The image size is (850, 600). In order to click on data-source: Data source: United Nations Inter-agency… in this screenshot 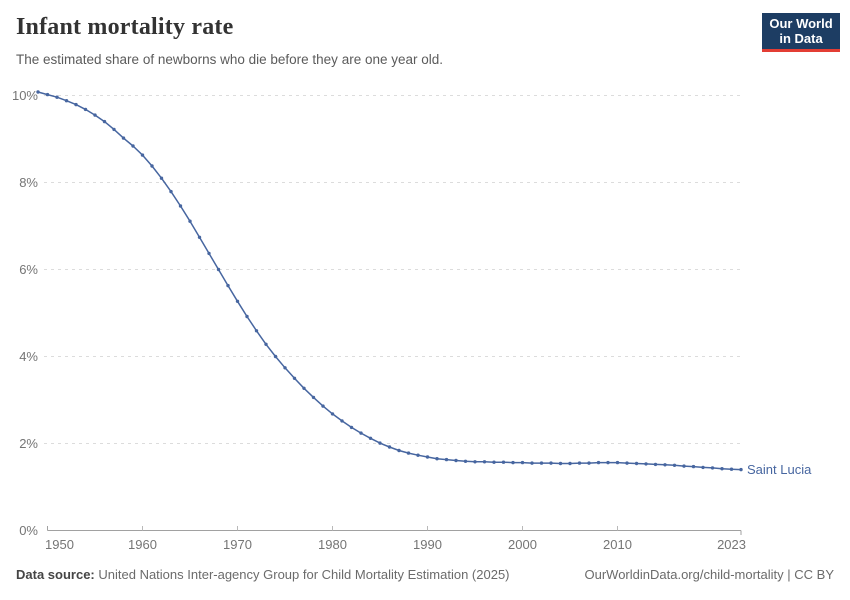, I will do `click(263, 574)`.